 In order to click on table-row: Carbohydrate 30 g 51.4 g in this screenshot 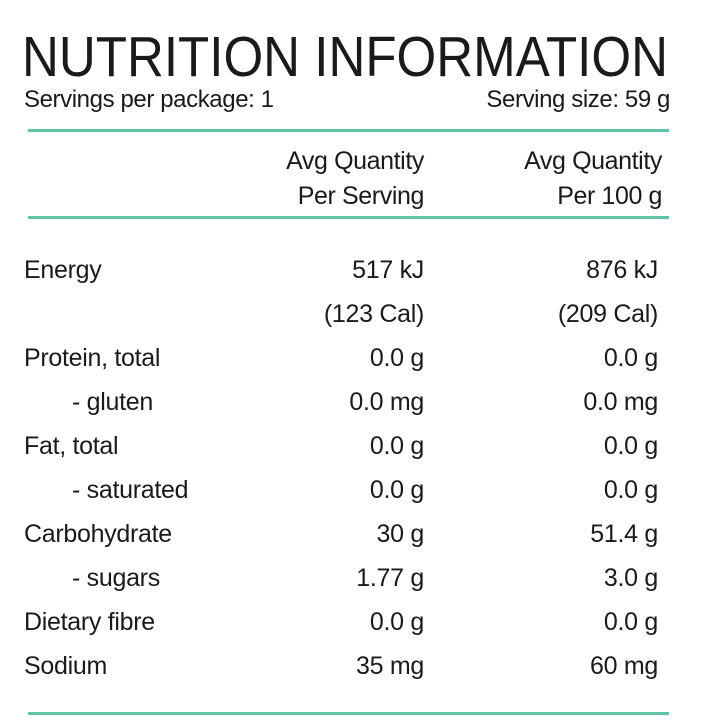, I will do `click(353, 538)`.